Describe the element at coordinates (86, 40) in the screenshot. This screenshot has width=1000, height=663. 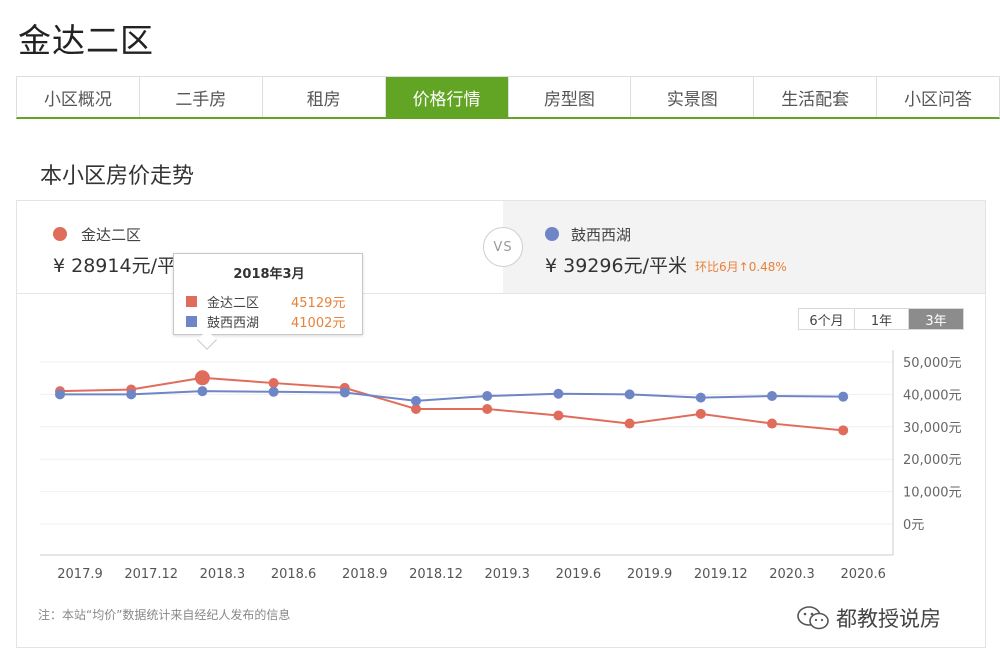
I see `page-title: 金达二区` at that location.